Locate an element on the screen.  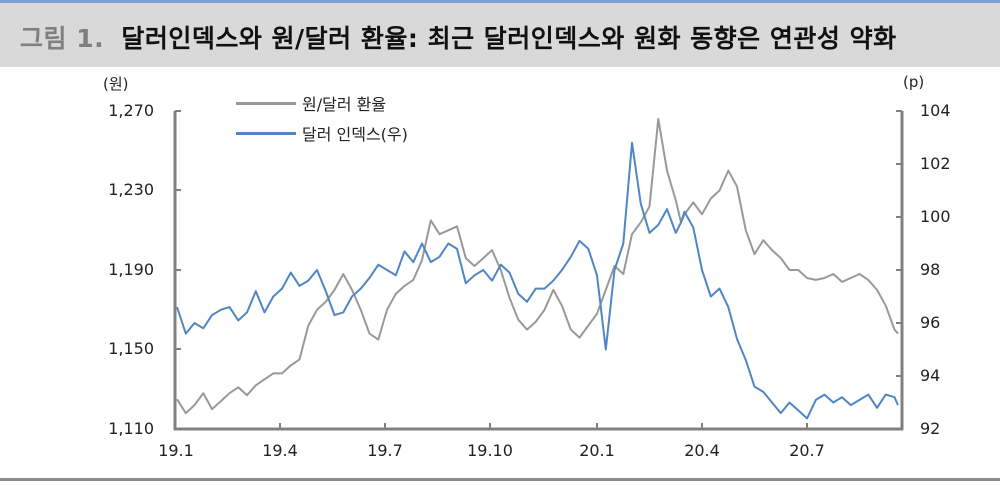
legend-swatch-gray is located at coordinates (266, 103).